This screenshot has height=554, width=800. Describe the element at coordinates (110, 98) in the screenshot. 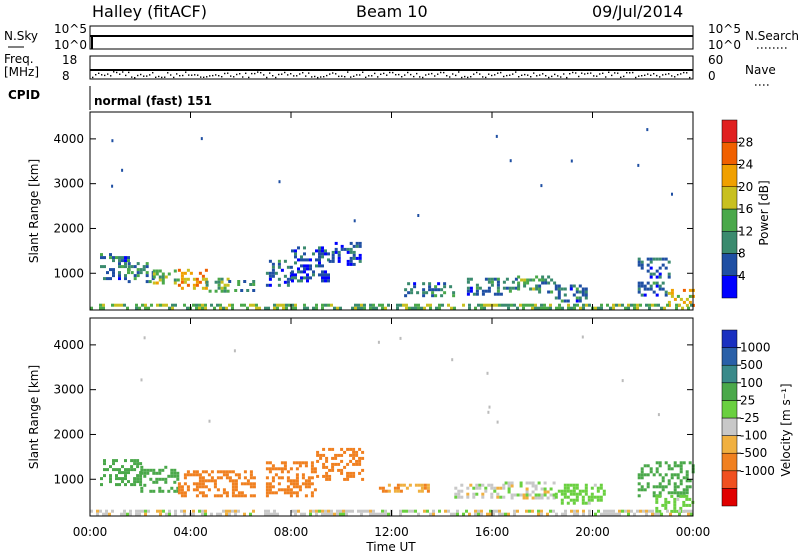

I see `cpid-panel: CPID normal (fast) 151` at that location.